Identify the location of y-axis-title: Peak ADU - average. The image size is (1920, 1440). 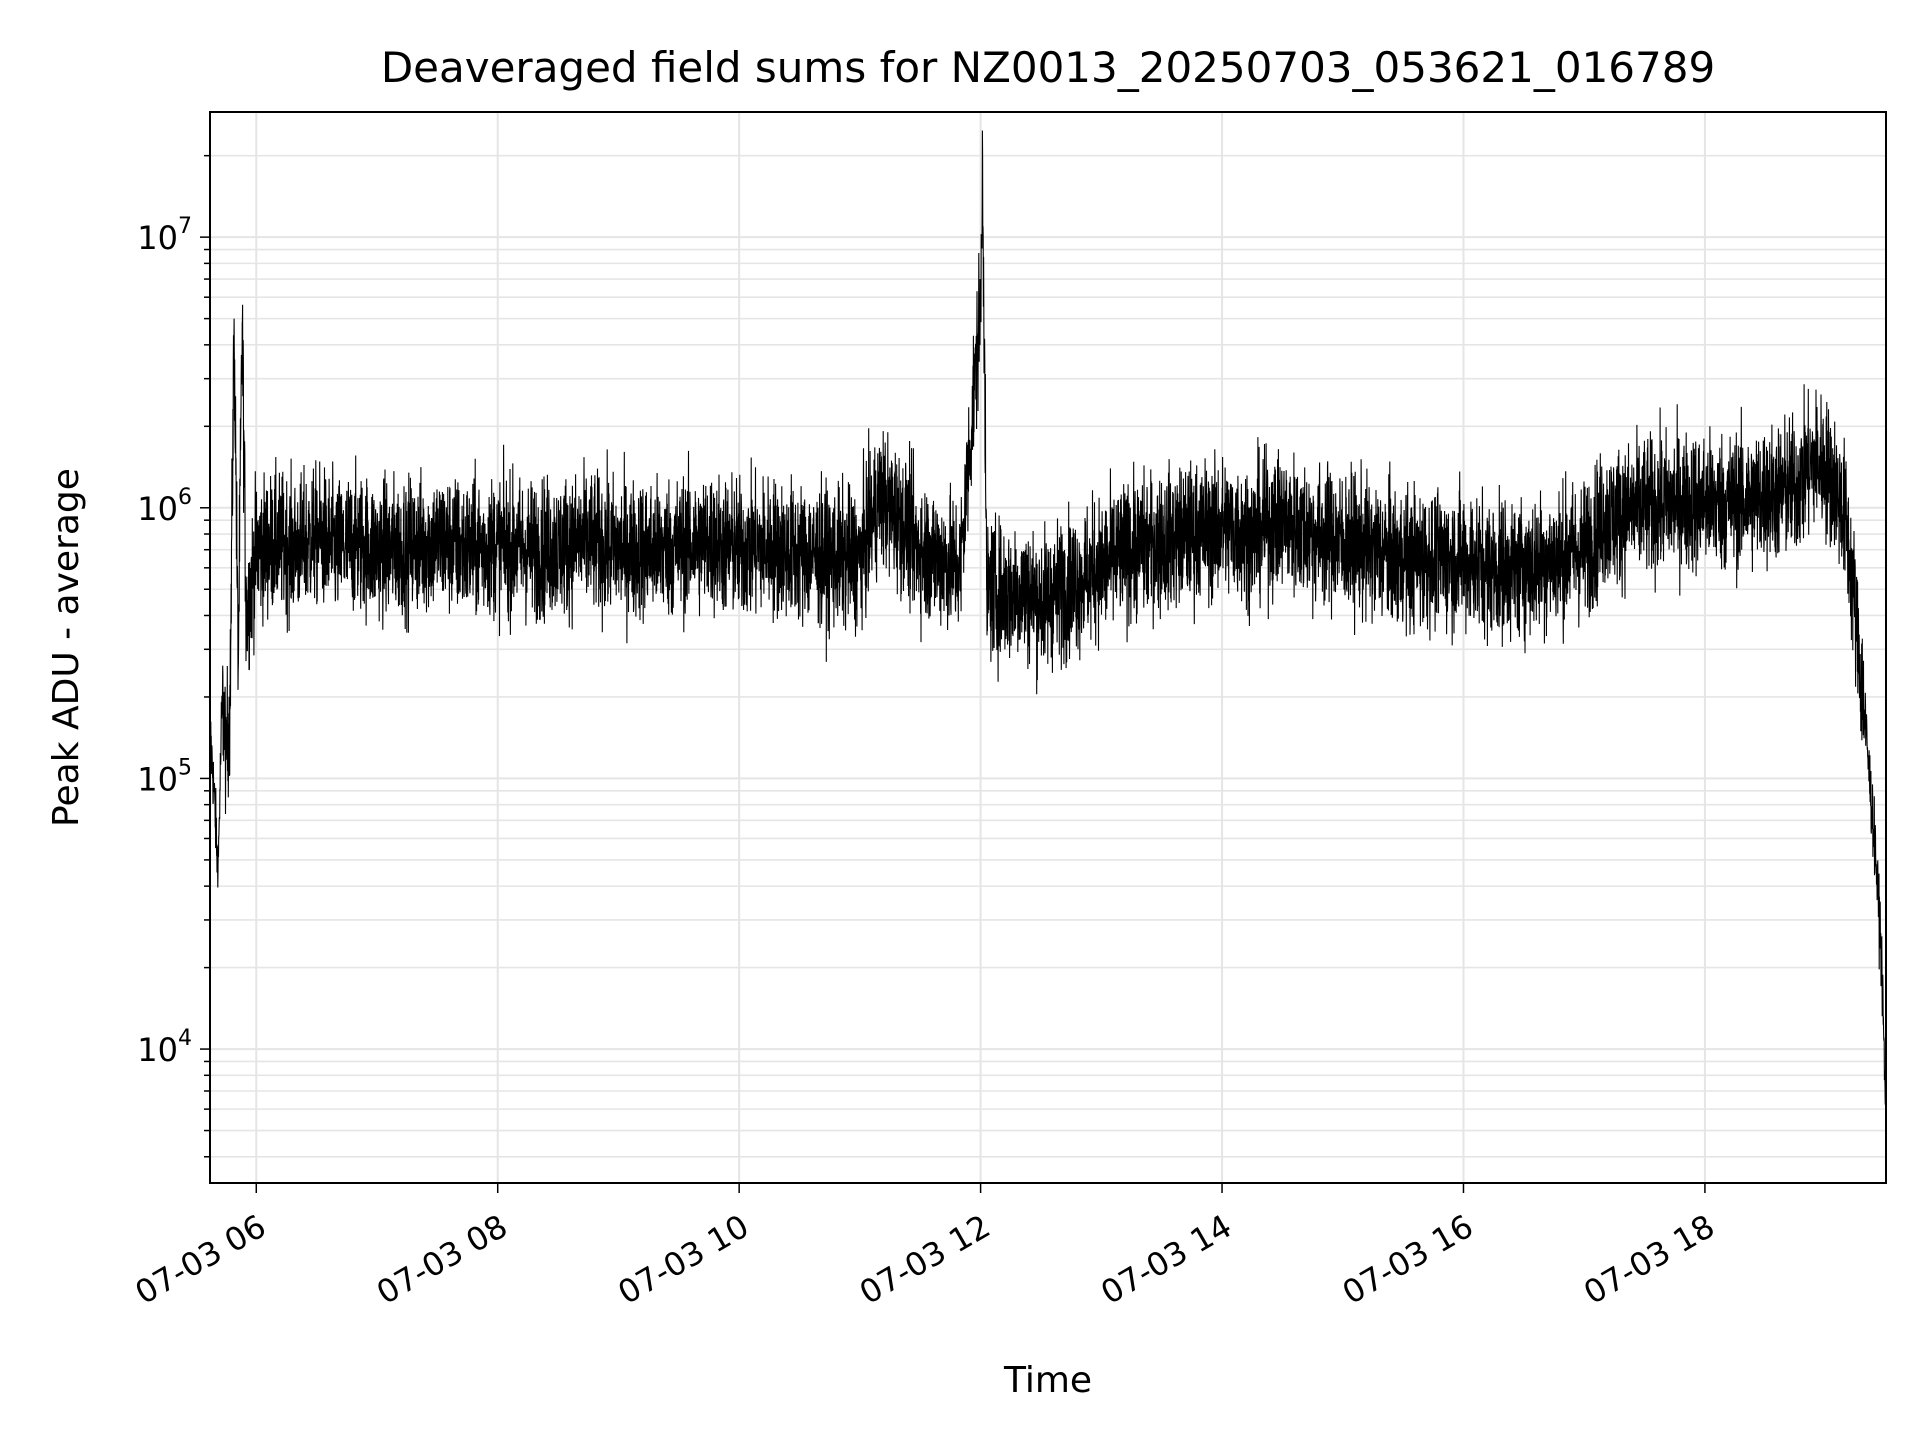
(66, 647).